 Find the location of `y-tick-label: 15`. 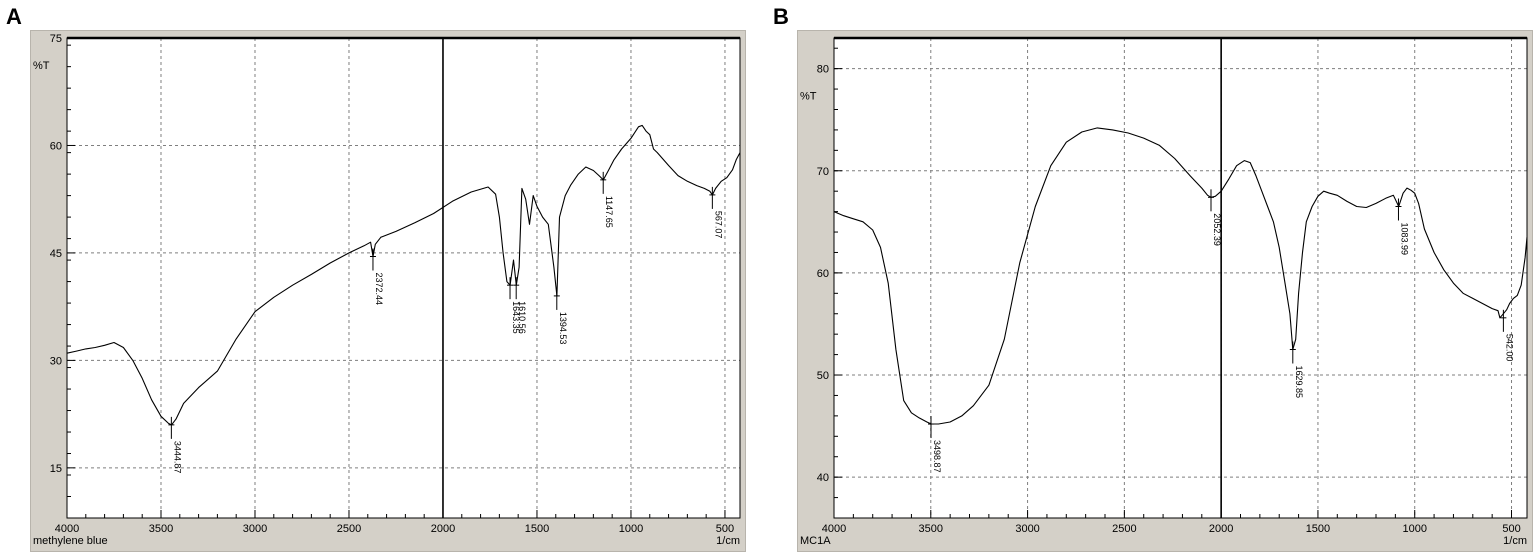

y-tick-label: 15 is located at coordinates (56, 469).